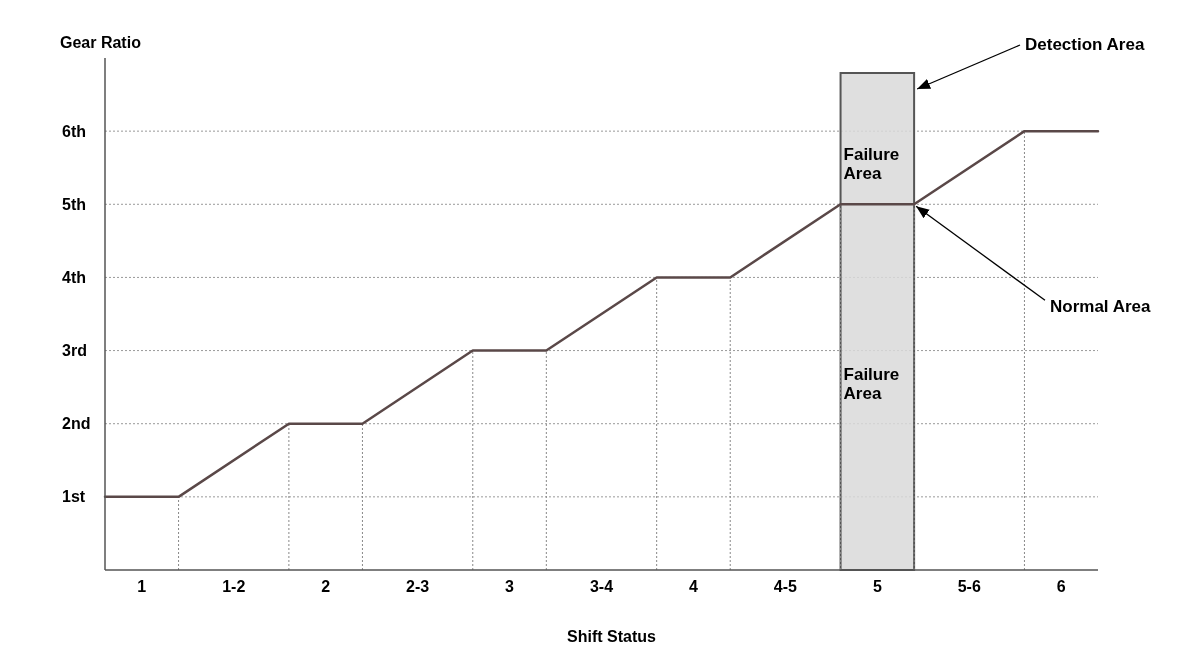  I want to click on y-tick-label: 4th, so click(74, 278).